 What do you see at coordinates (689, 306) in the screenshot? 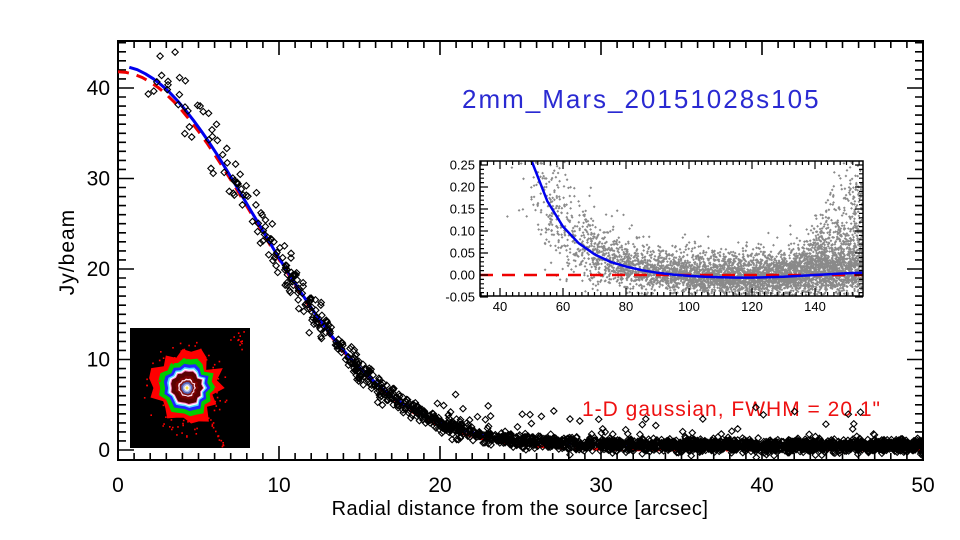
I see `inset-x-tick-label: 100` at bounding box center [689, 306].